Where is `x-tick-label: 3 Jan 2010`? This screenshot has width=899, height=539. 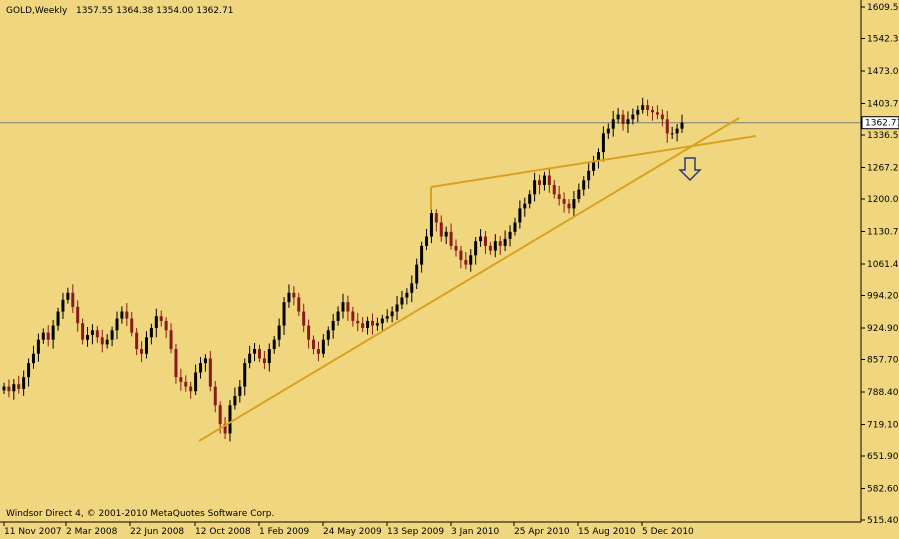
x-tick-label: 3 Jan 2010 is located at coordinates (475, 532).